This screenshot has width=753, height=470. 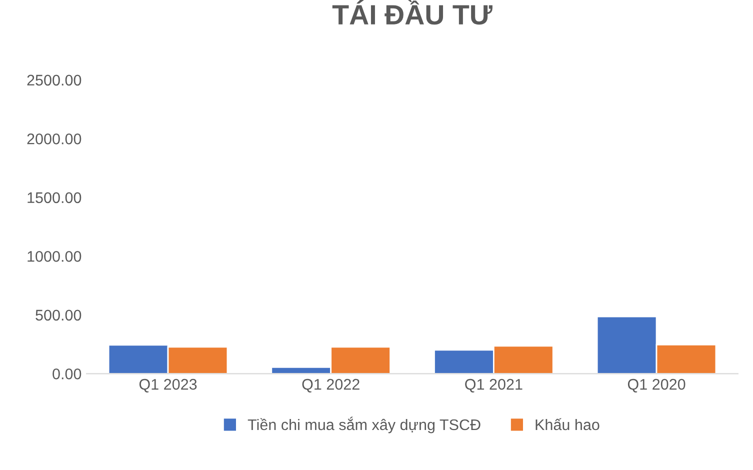 What do you see at coordinates (168, 385) in the screenshot?
I see `x-tick-label: Q1 2023` at bounding box center [168, 385].